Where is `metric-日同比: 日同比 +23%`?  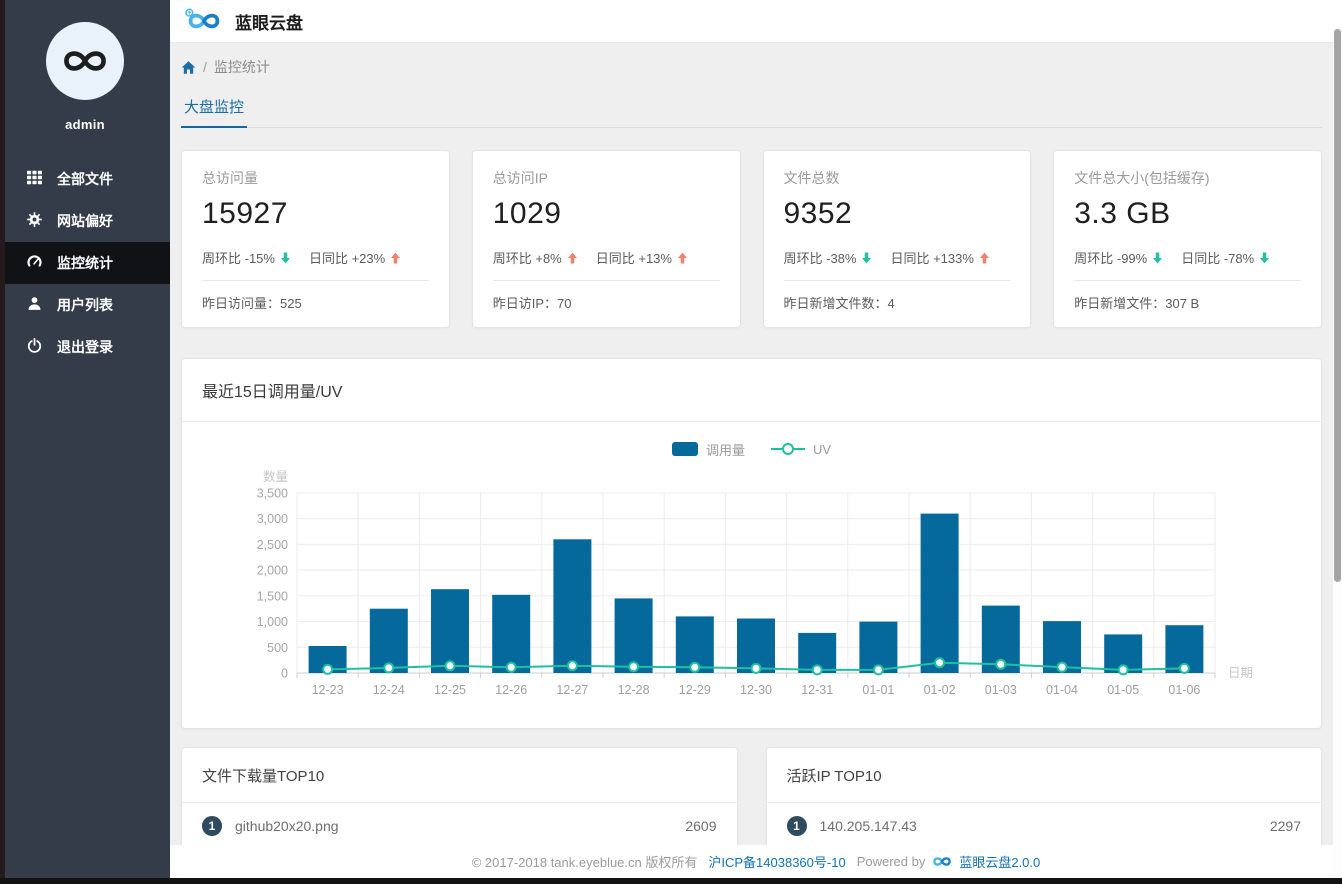
metric-日同比: 日同比 +23% is located at coordinates (355, 257).